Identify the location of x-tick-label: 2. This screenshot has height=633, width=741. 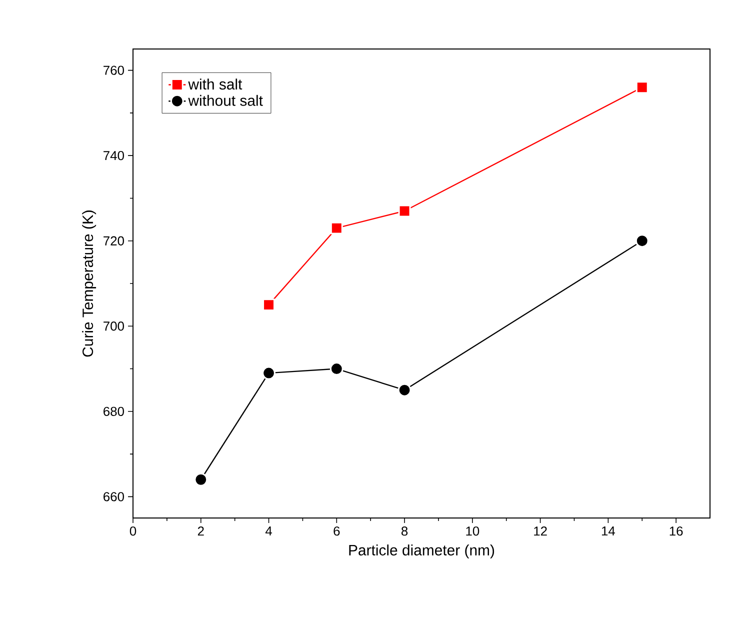
(201, 531).